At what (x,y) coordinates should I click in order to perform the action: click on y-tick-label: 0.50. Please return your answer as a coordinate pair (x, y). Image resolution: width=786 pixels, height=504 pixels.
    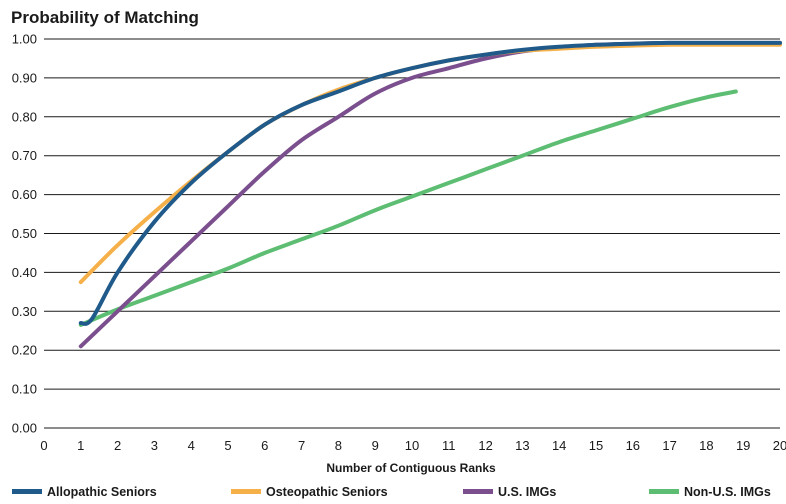
    Looking at the image, I should click on (24, 233).